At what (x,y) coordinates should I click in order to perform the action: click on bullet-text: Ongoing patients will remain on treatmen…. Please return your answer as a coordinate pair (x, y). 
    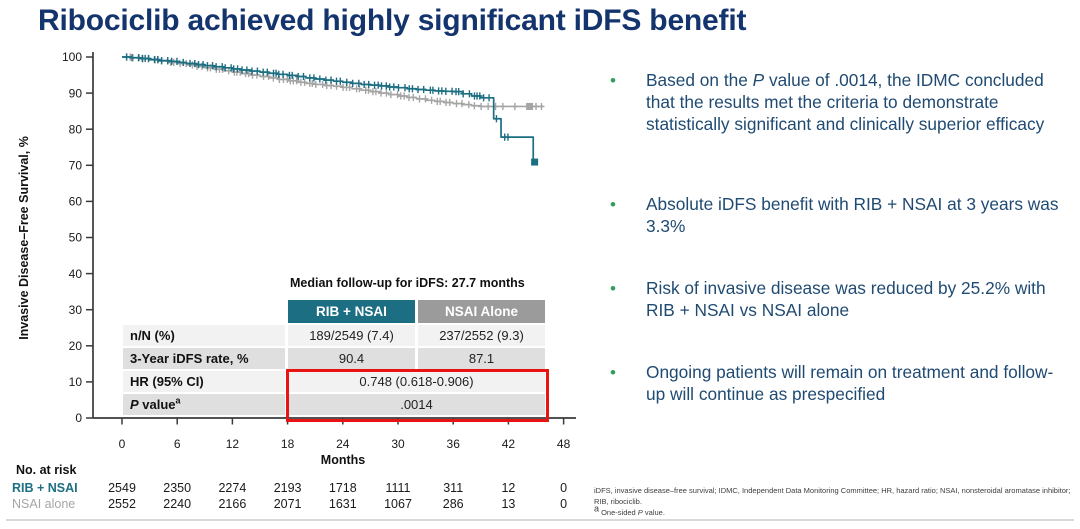
    Looking at the image, I should click on (850, 382).